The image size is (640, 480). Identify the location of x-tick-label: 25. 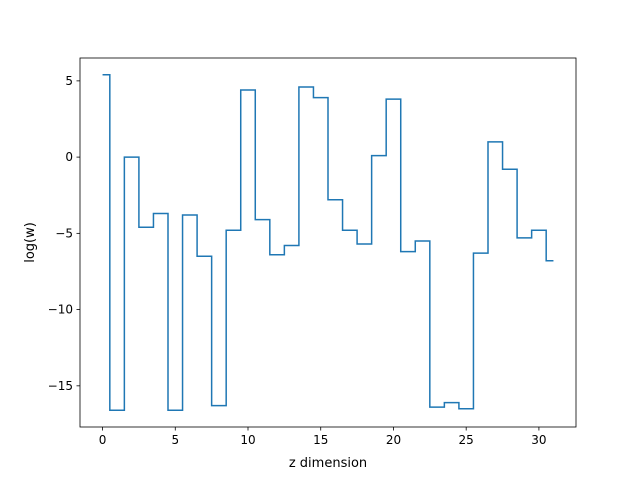
(466, 440).